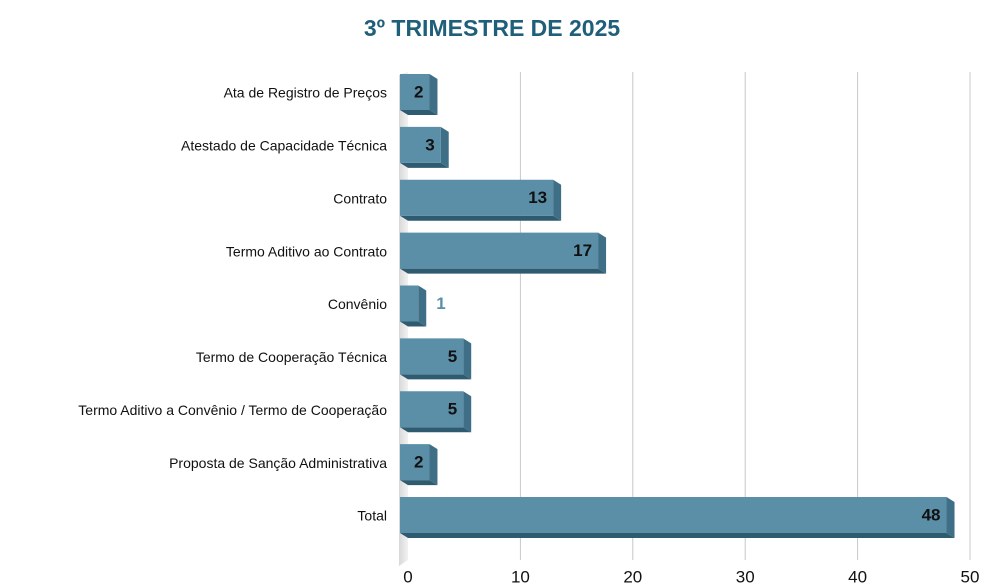 This screenshot has width=984, height=587. I want to click on y-tick-label: Ata de Registro de Preços, so click(305, 93).